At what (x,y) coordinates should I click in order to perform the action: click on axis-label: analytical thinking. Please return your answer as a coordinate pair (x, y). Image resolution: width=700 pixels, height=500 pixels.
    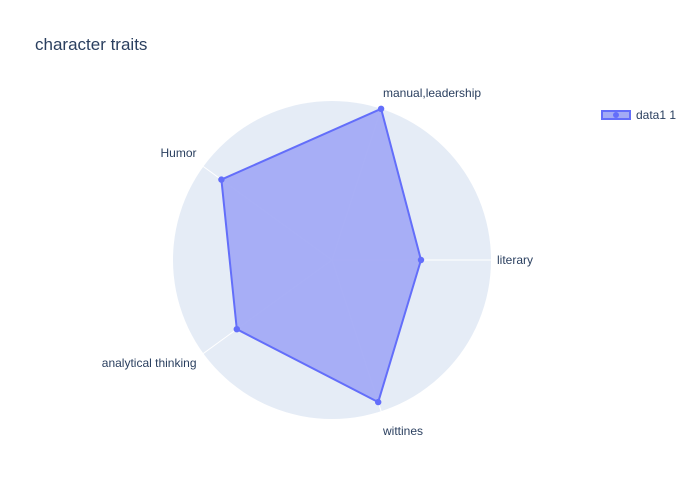
    Looking at the image, I should click on (149, 363).